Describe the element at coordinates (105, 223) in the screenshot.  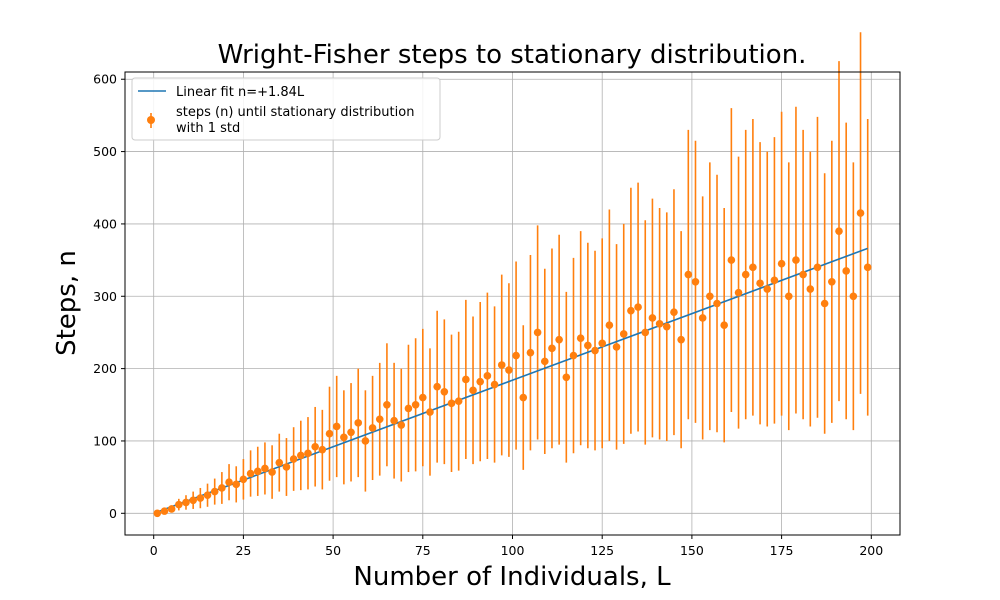
I see `y-tick-label: 400` at that location.